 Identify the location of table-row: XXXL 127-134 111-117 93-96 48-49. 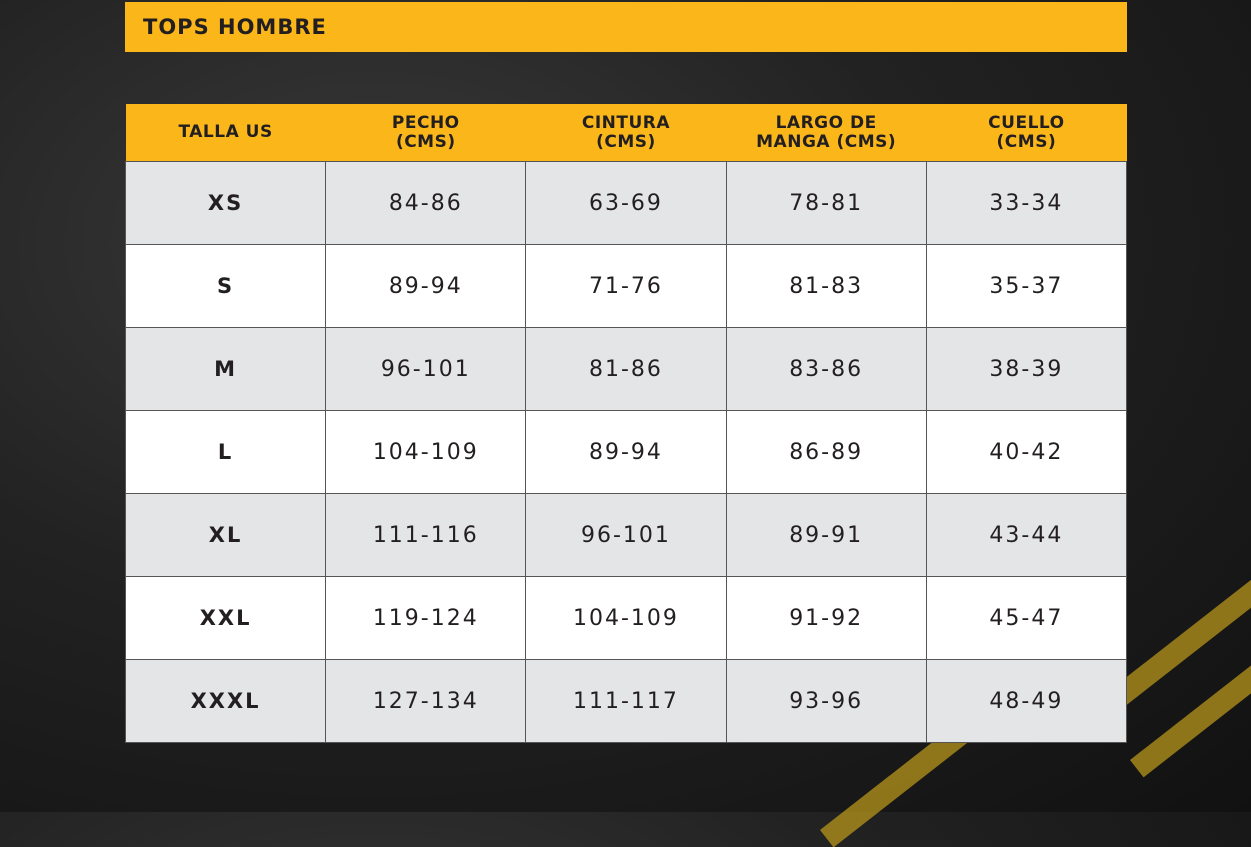
(626, 701).